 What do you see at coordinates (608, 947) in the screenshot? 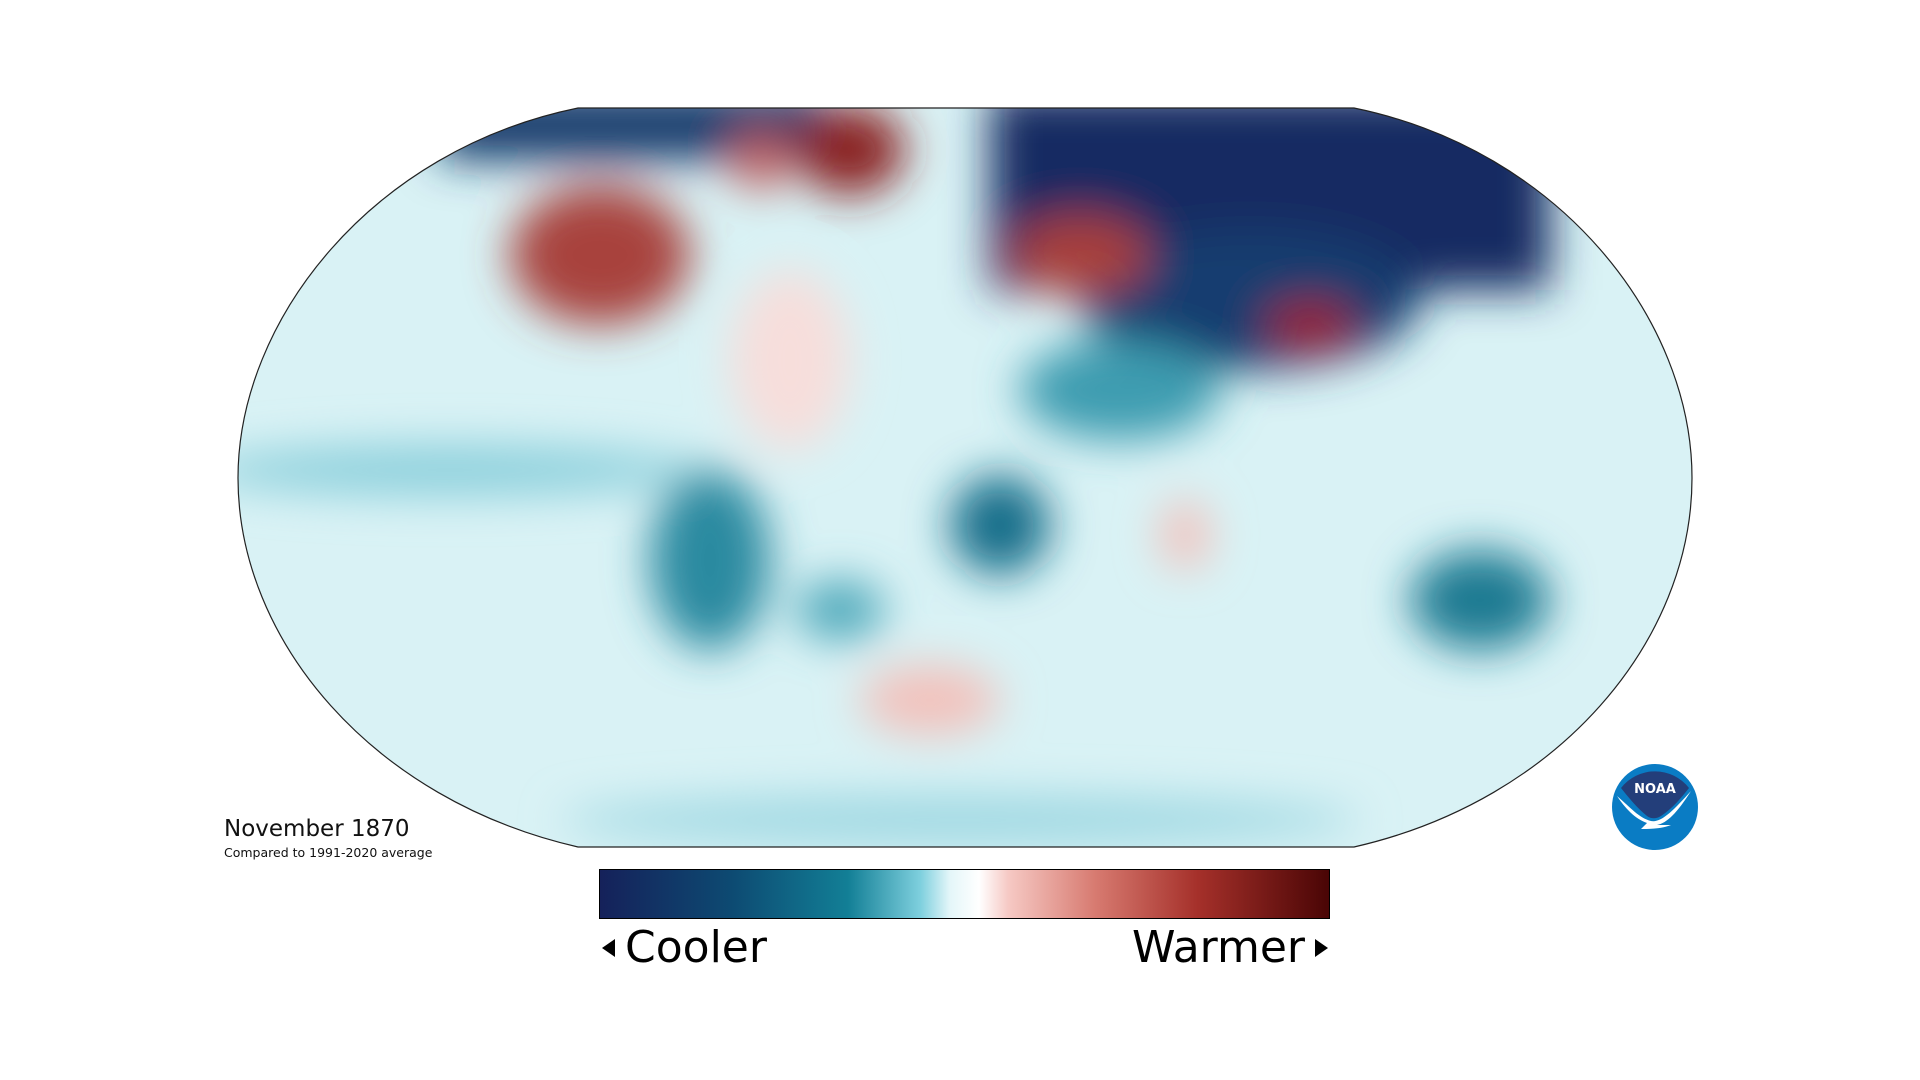
I see `arrow-left-icon` at bounding box center [608, 947].